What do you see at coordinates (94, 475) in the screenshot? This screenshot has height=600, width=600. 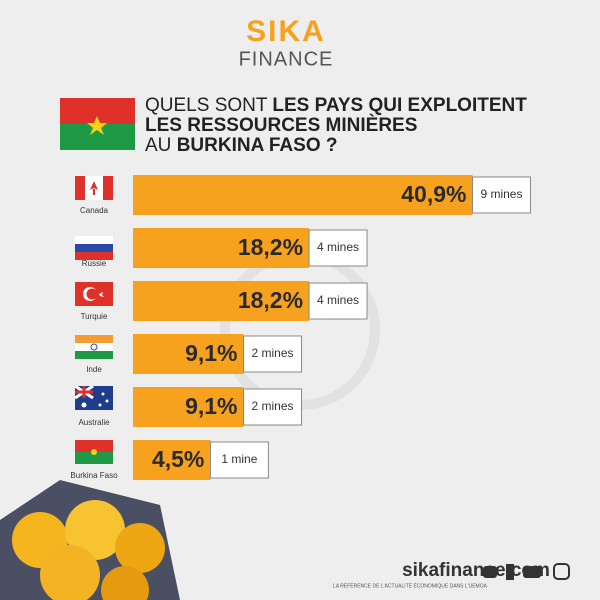 I see `category-label: Burkina Faso` at bounding box center [94, 475].